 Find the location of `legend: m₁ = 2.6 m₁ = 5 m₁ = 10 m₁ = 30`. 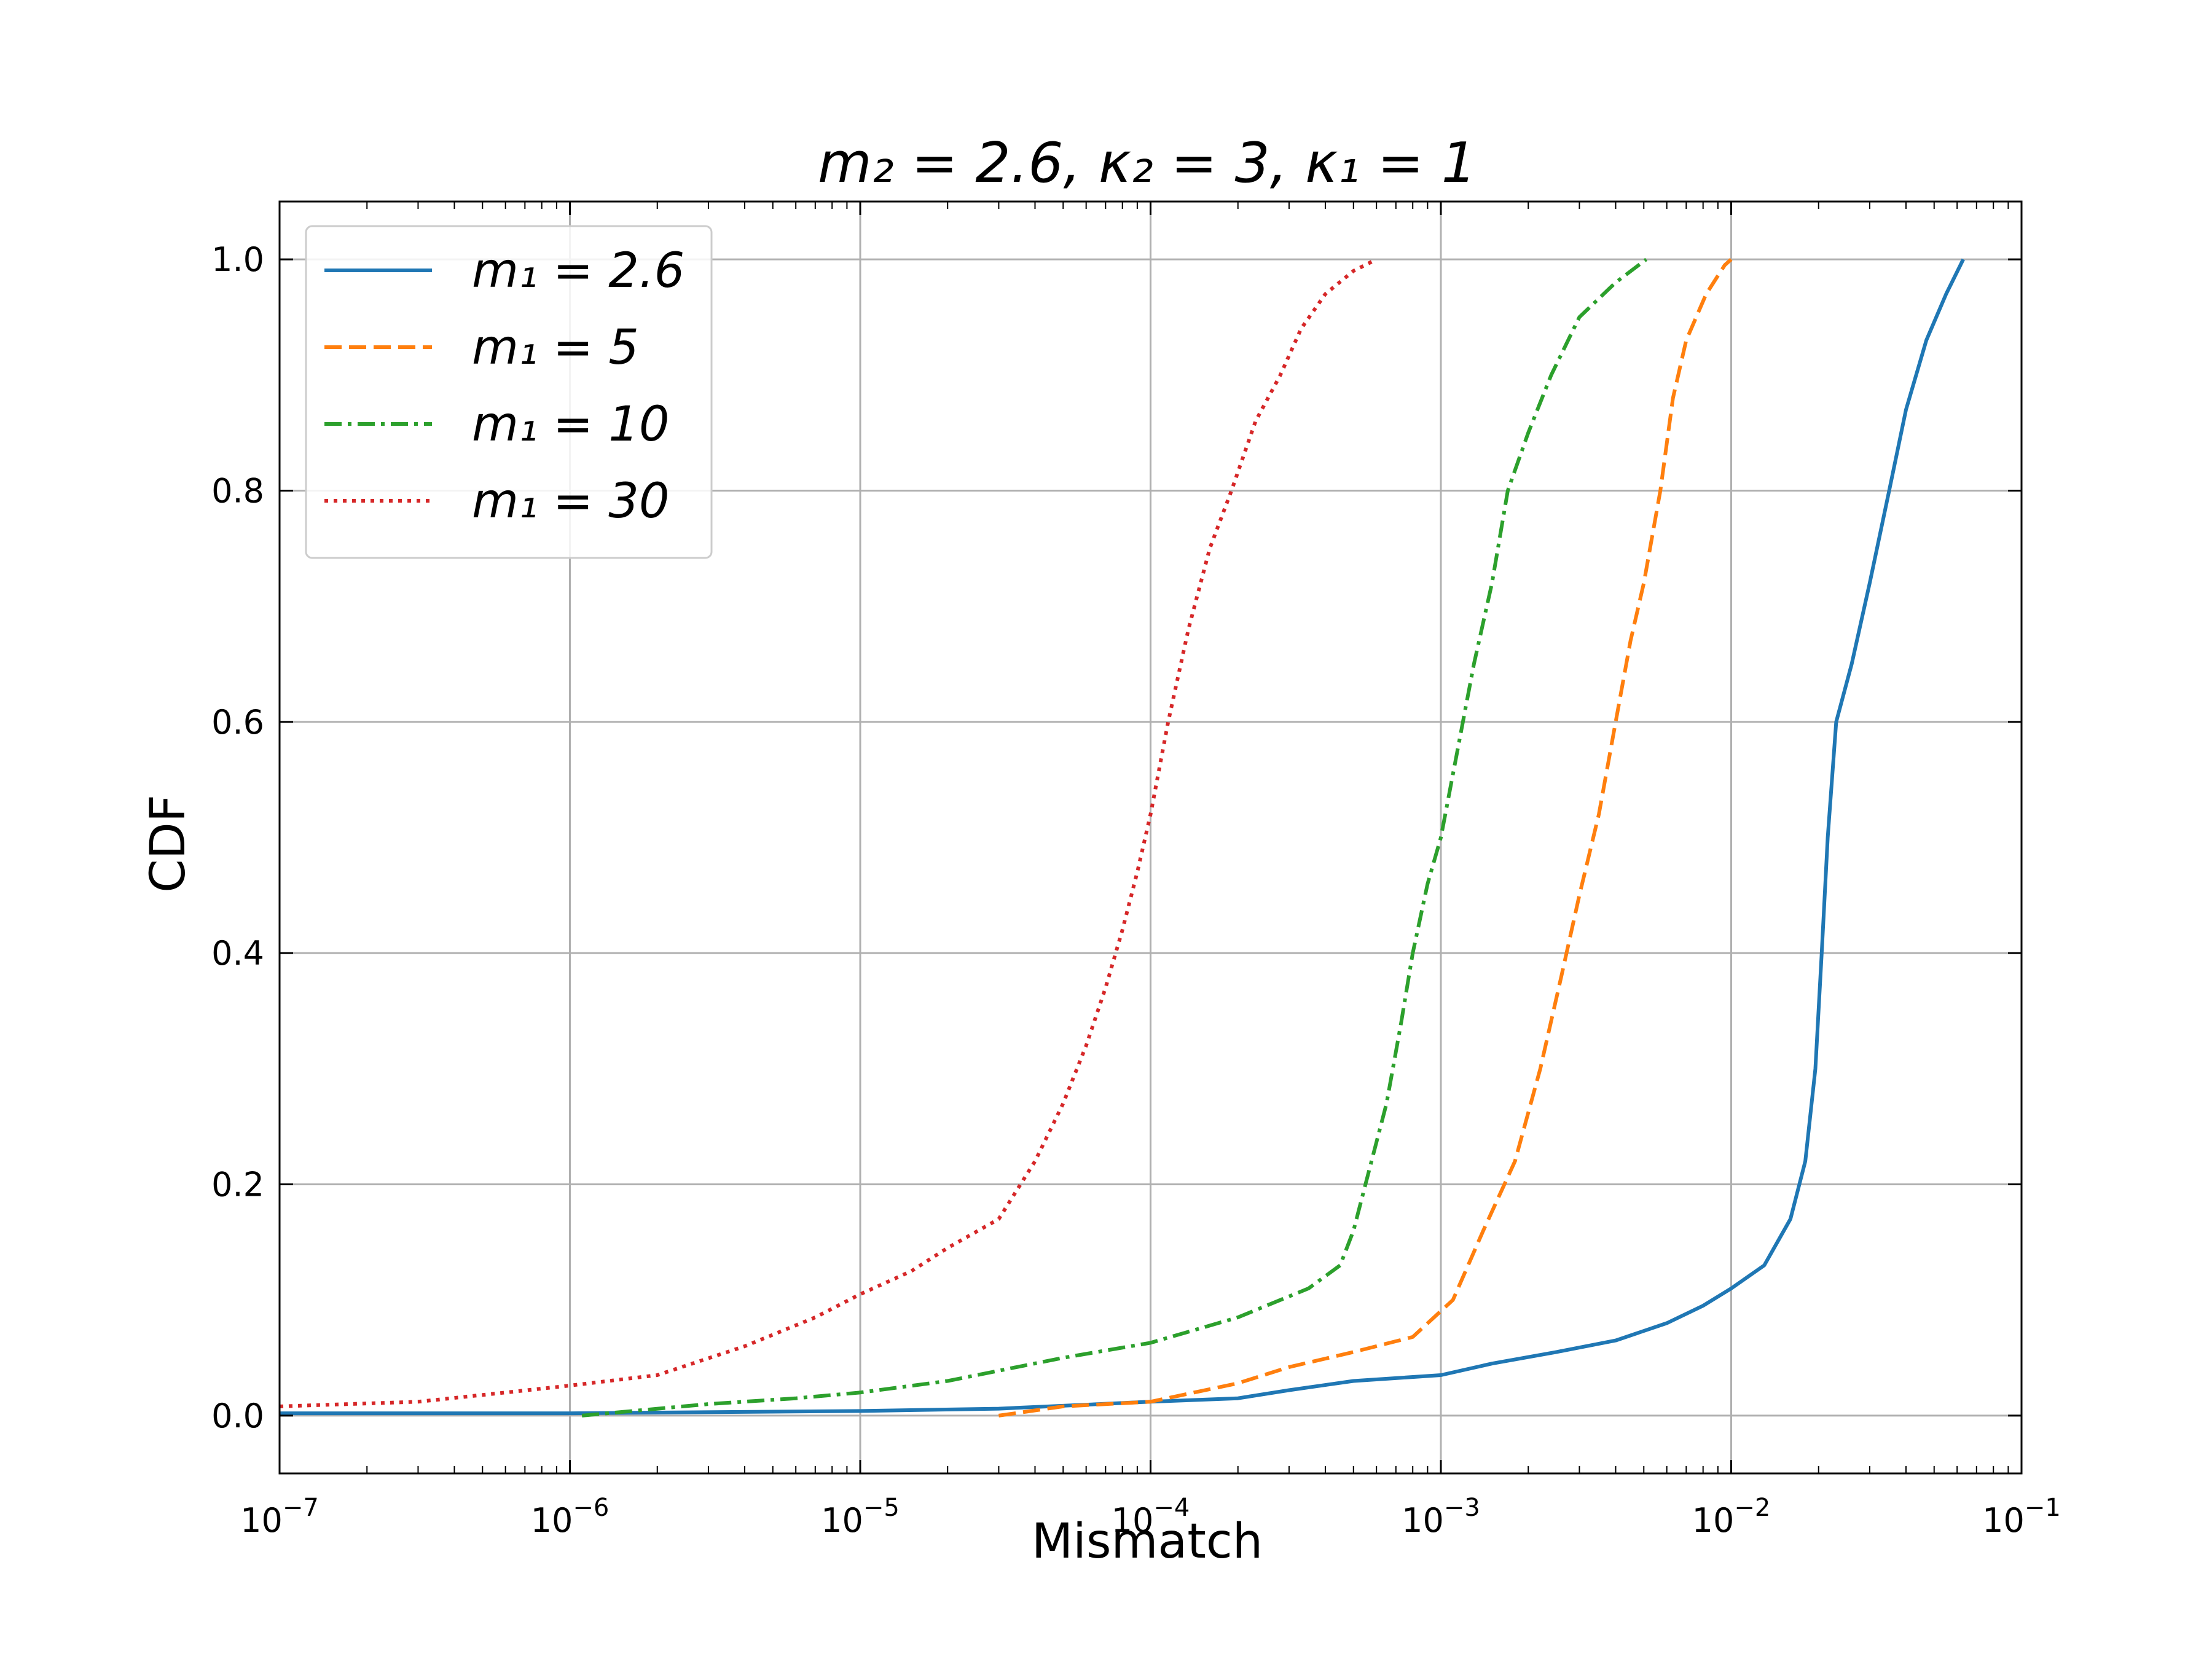

legend: m₁ = 2.6 m₁ = 5 m₁ = 10 m₁ = 30 is located at coordinates (509, 392).